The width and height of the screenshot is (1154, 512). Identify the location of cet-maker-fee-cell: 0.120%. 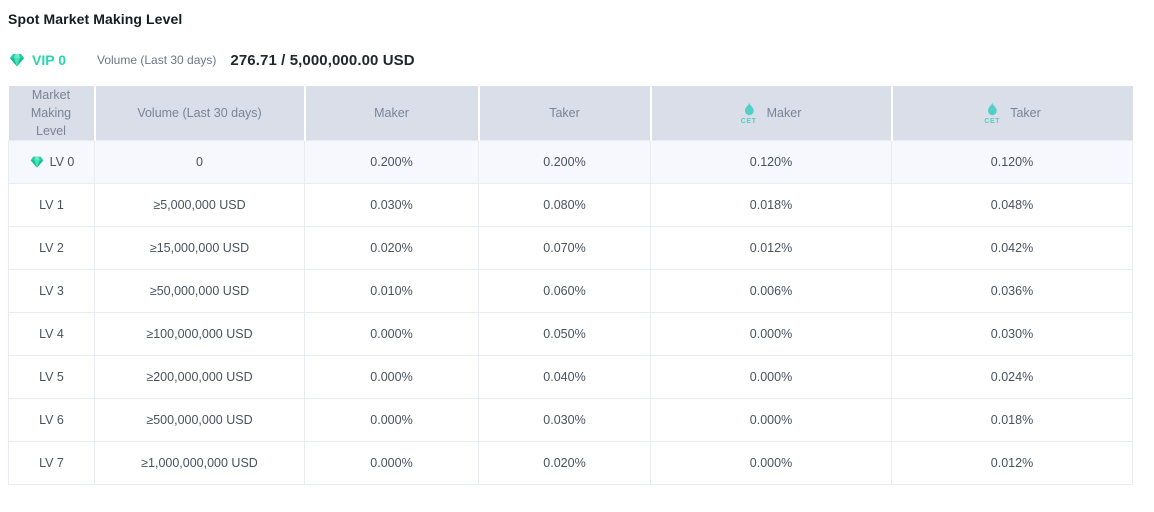
(771, 162).